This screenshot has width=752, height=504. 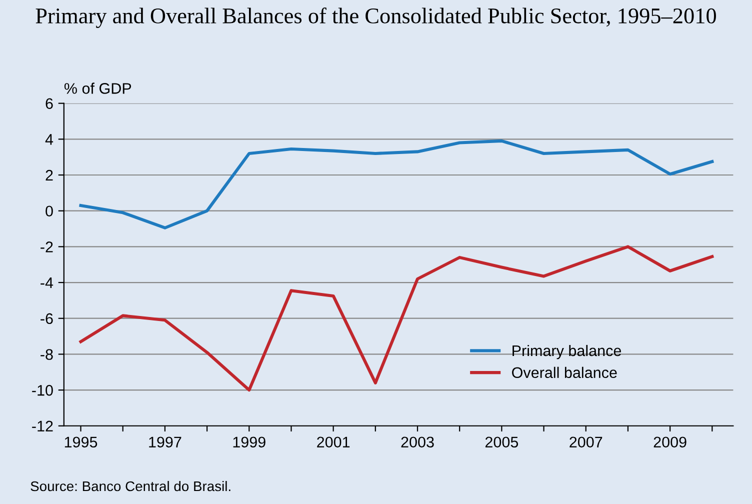 I want to click on legend-label: Primary balance, so click(x=567, y=352).